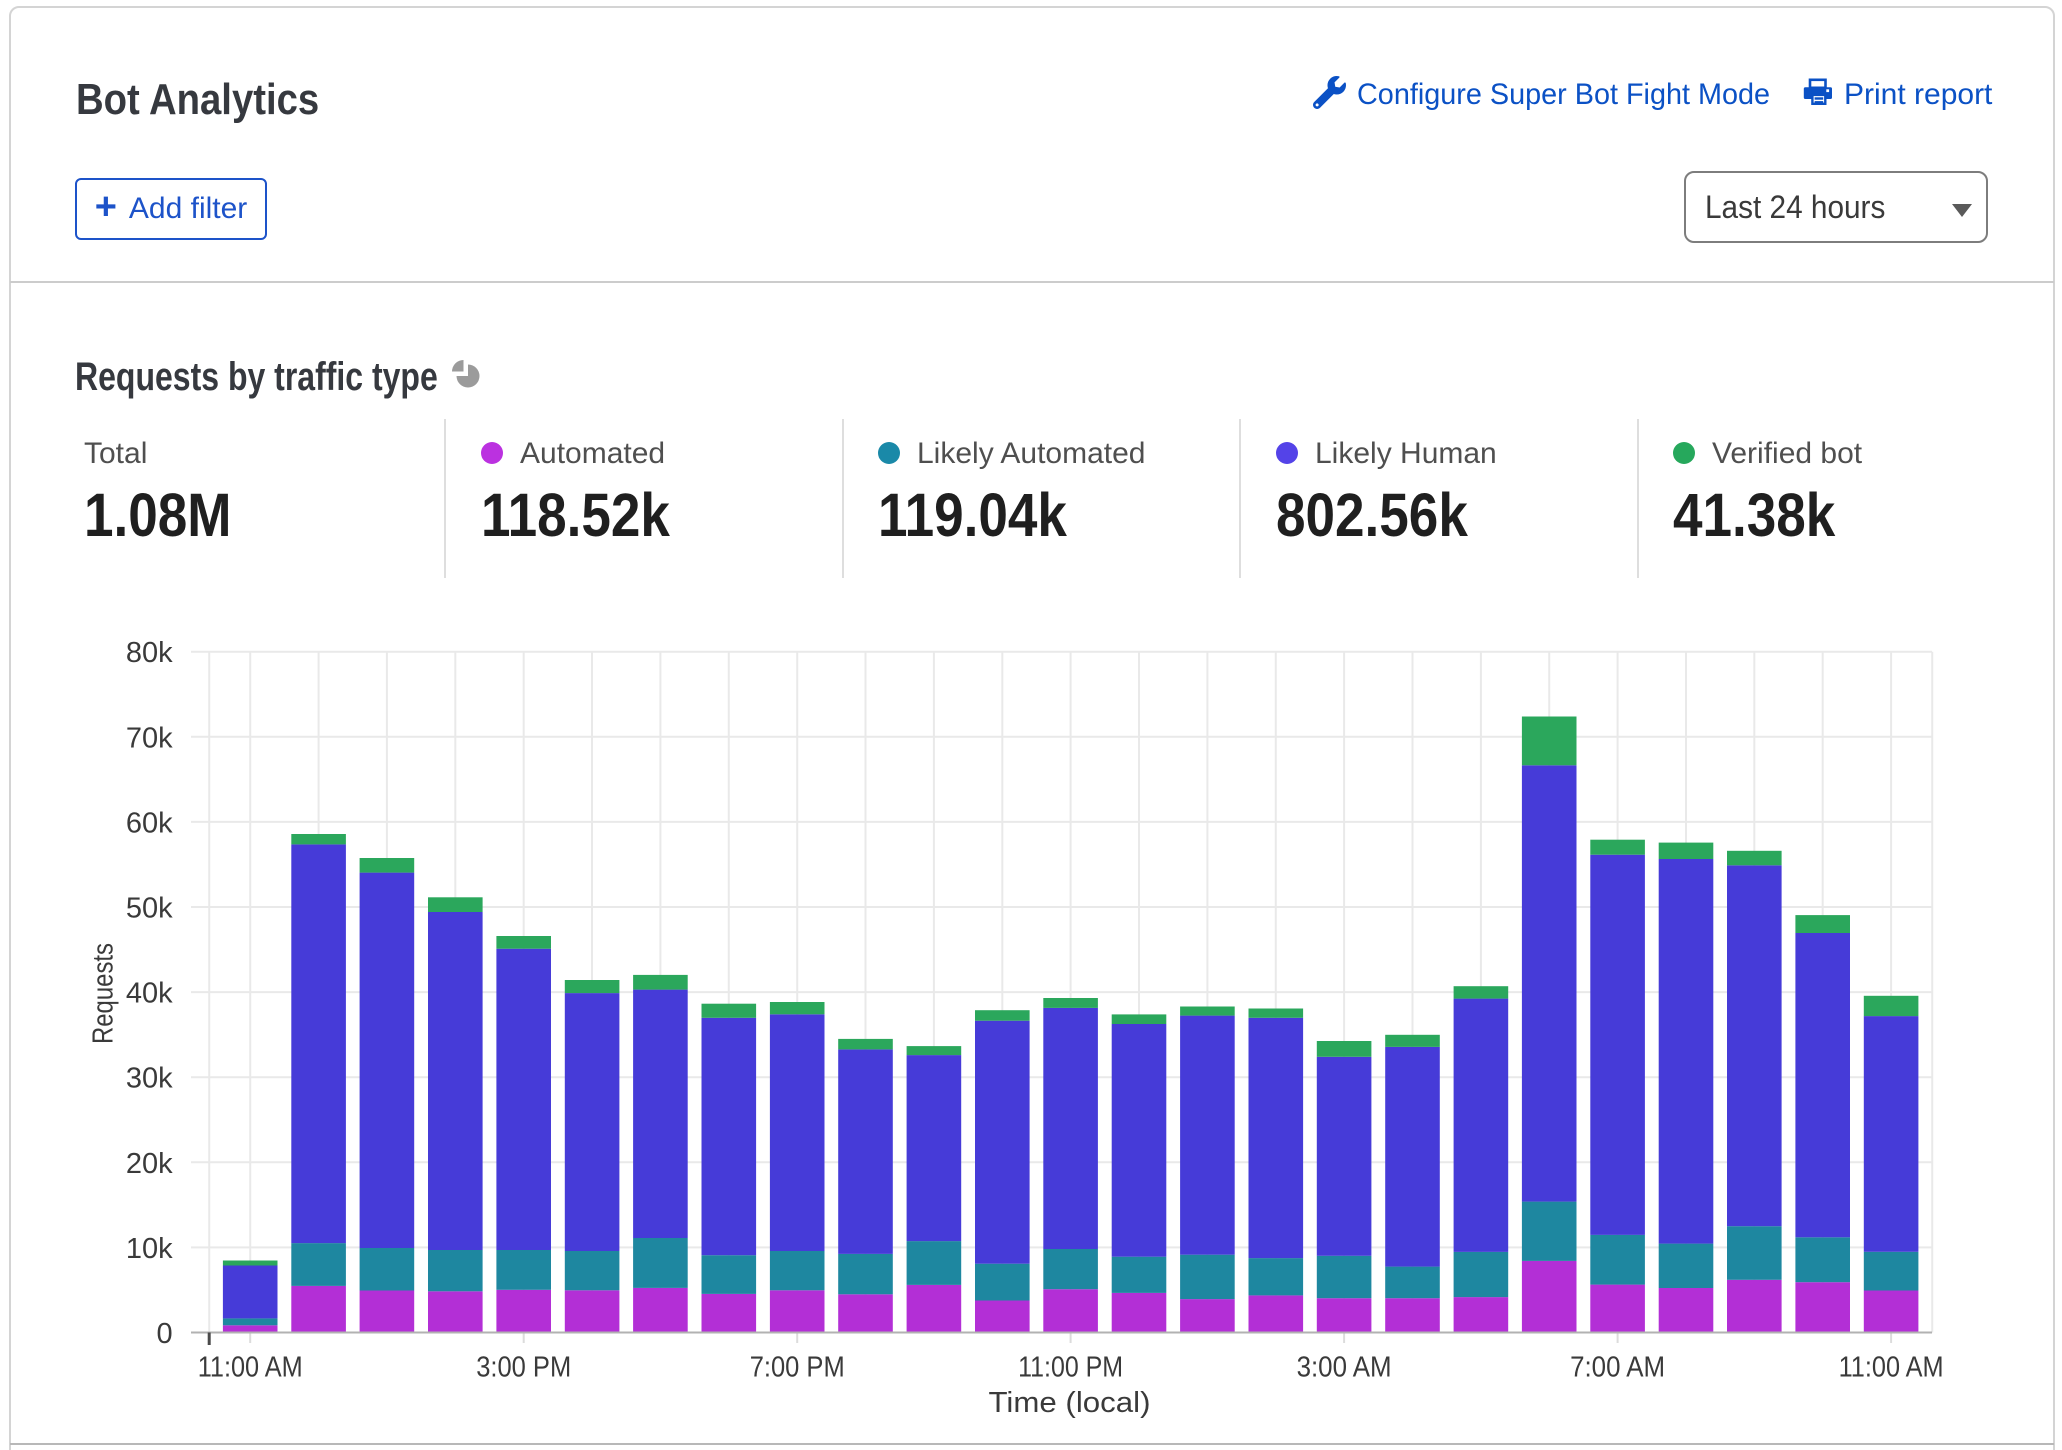 This screenshot has height=1450, width=2062. Describe the element at coordinates (164, 1334) in the screenshot. I see `svg-text: 0` at that location.